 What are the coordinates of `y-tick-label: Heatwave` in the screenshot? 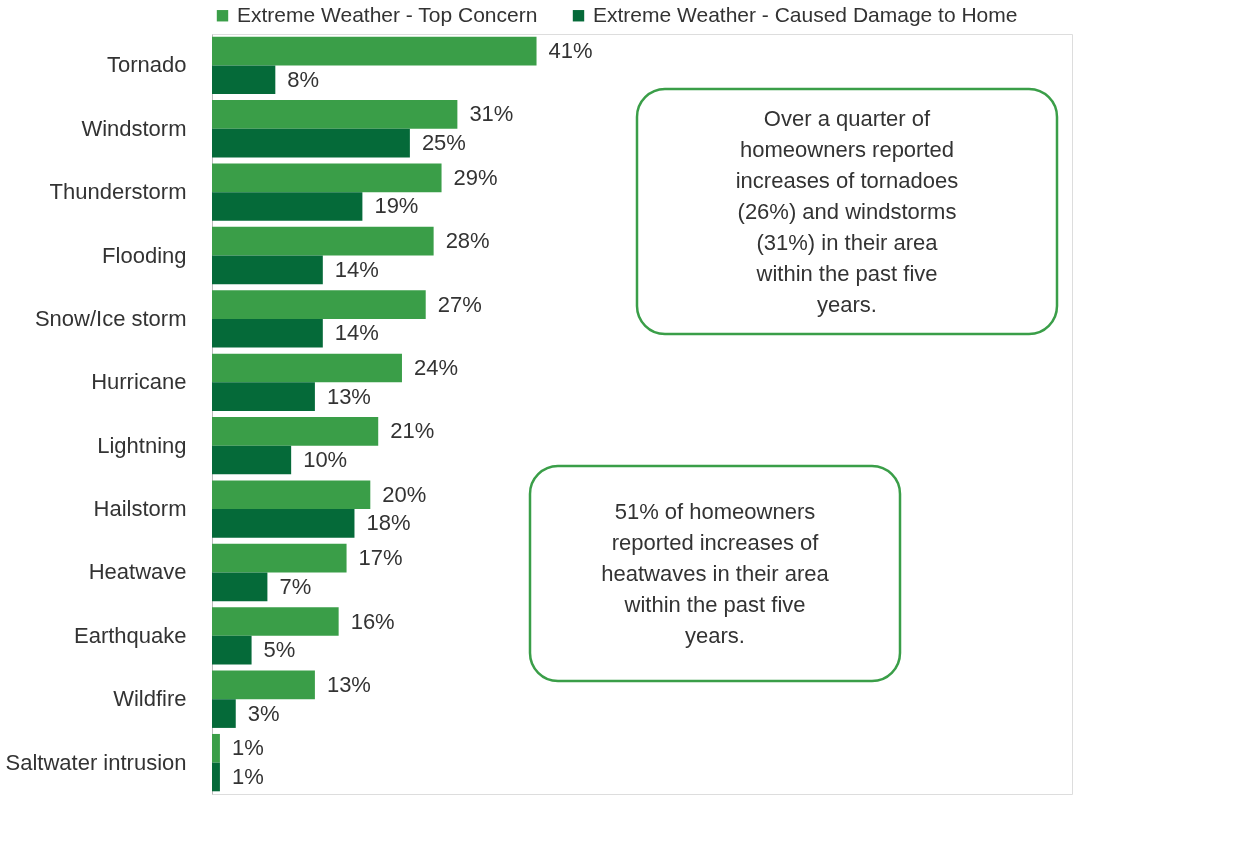 It's located at (137, 572).